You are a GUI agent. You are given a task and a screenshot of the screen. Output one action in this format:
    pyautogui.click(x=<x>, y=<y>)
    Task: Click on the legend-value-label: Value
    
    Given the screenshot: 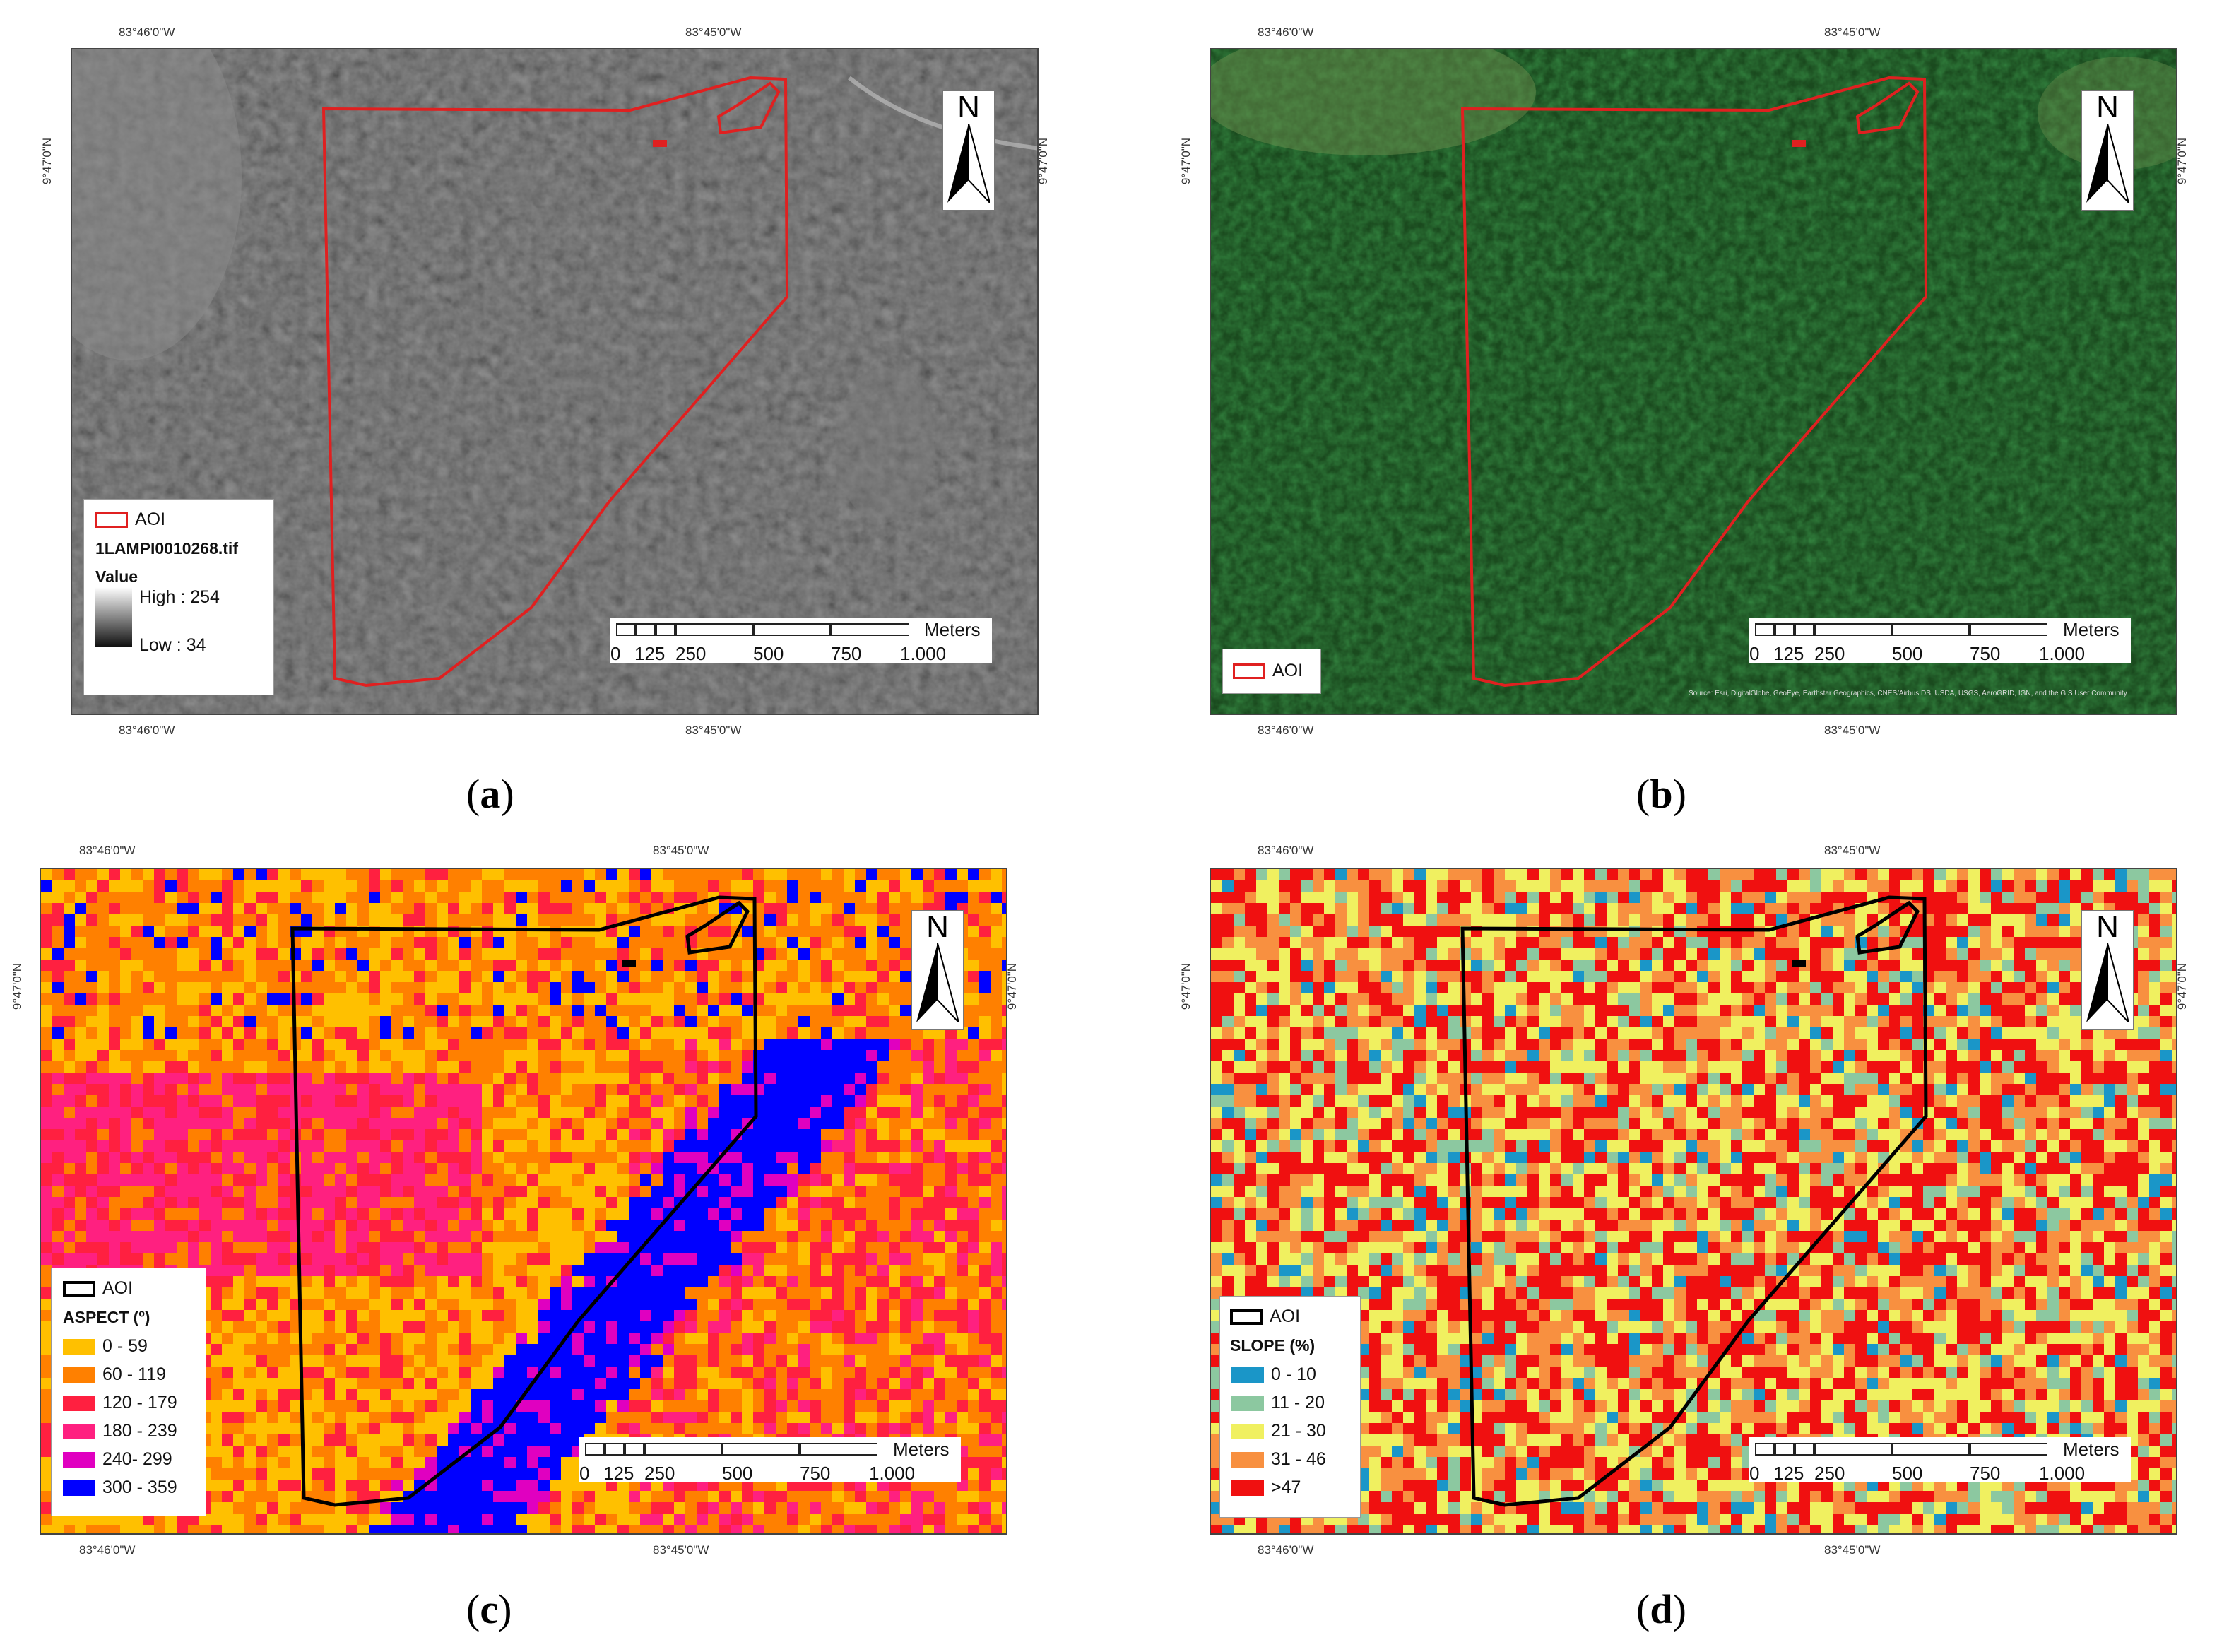 What is the action you would take?
    pyautogui.click(x=117, y=576)
    